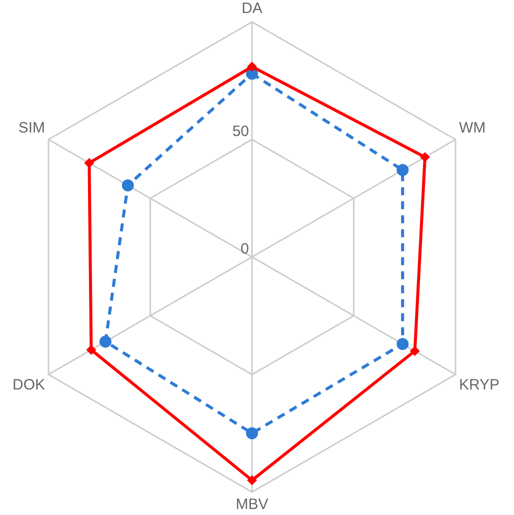 The image size is (514, 515). Describe the element at coordinates (244, 249) in the screenshot. I see `y-tick-label: 0` at that location.